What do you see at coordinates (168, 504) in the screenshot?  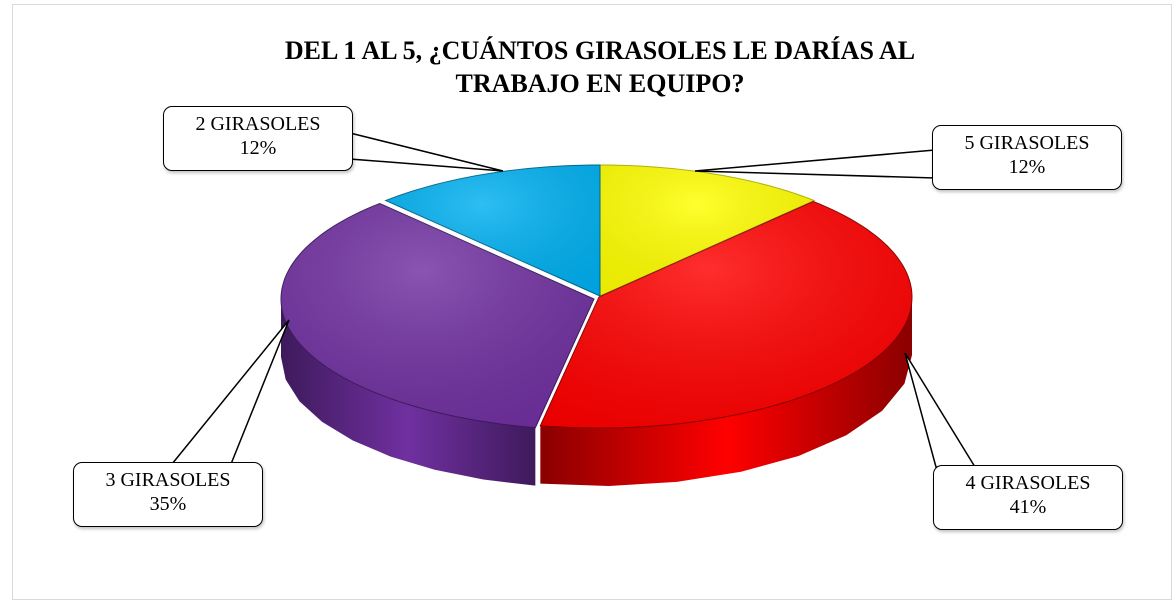 I see `data-label-percent: 35%` at bounding box center [168, 504].